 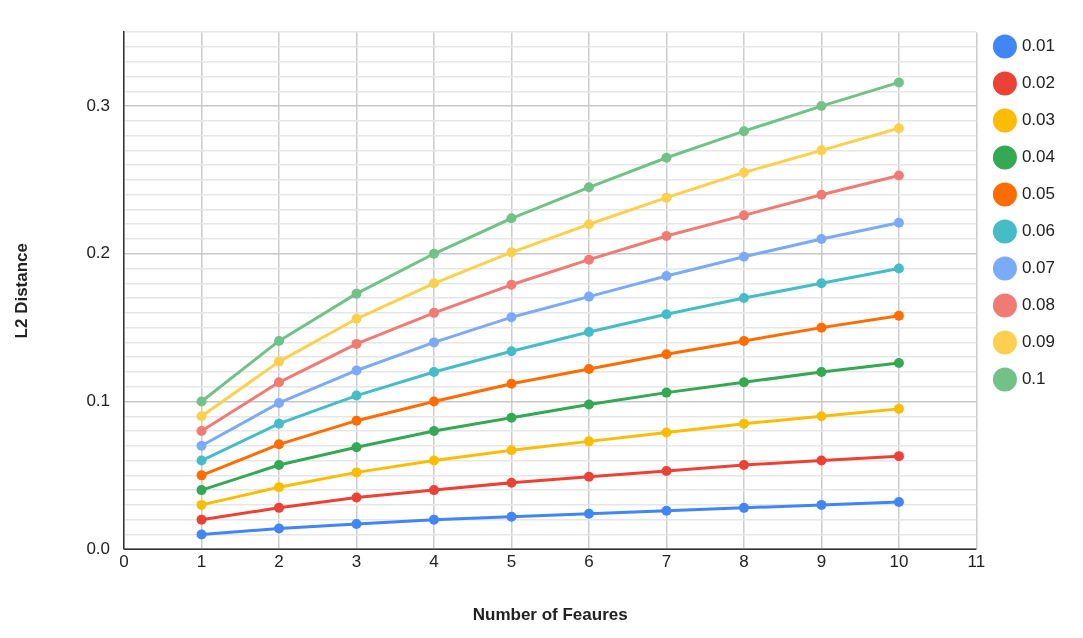 I want to click on legend-label: 0.03, so click(x=1038, y=120).